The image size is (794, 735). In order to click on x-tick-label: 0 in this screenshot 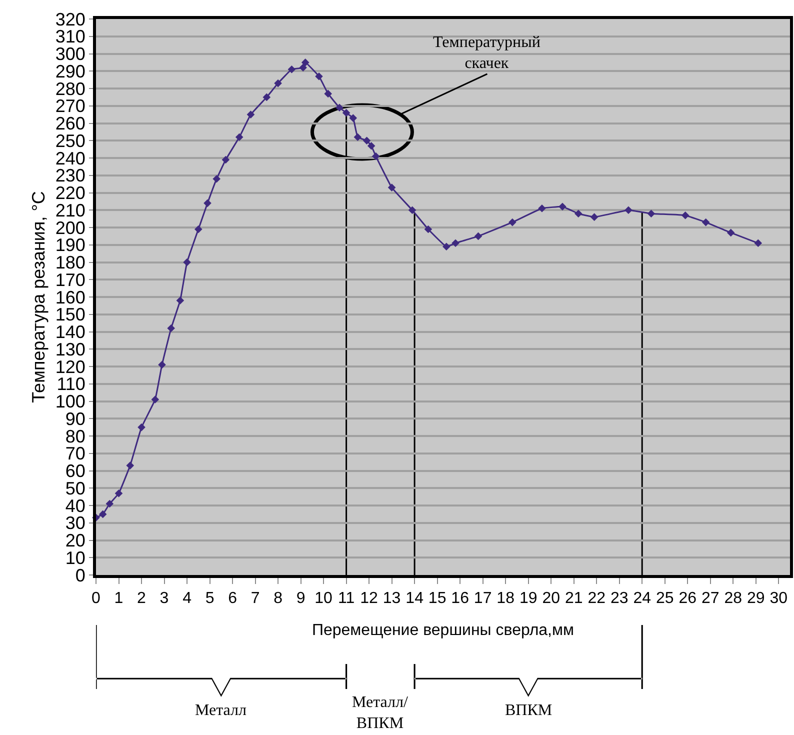, I will do `click(96, 599)`.